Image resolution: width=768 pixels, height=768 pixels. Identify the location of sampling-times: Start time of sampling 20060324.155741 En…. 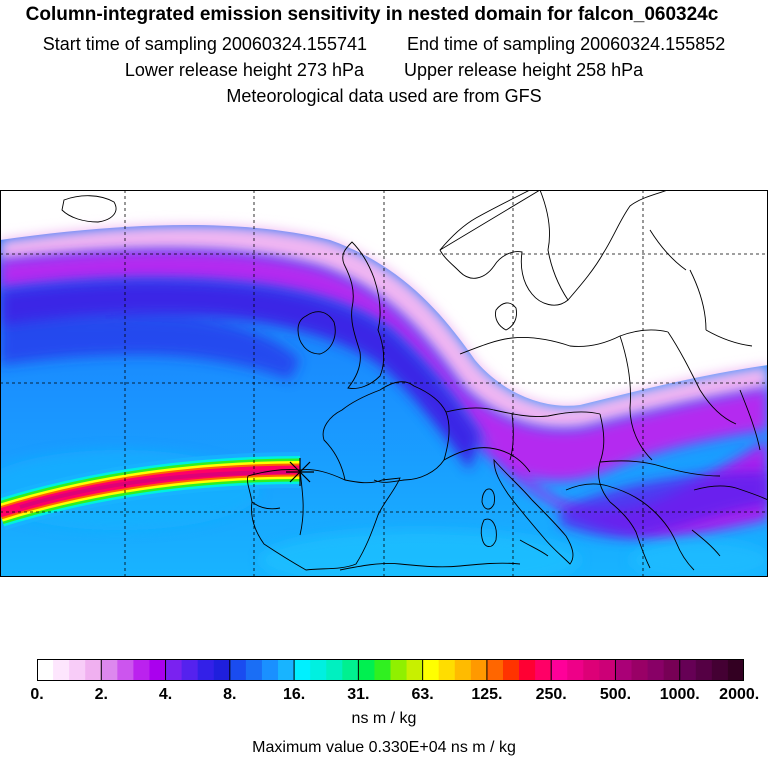
(384, 44).